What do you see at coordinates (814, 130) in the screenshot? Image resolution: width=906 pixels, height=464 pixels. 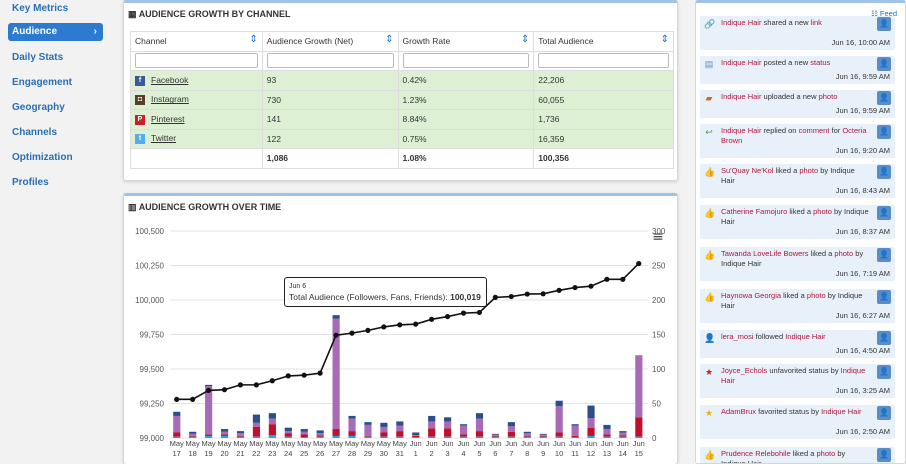 I see `feed-link: comment` at bounding box center [814, 130].